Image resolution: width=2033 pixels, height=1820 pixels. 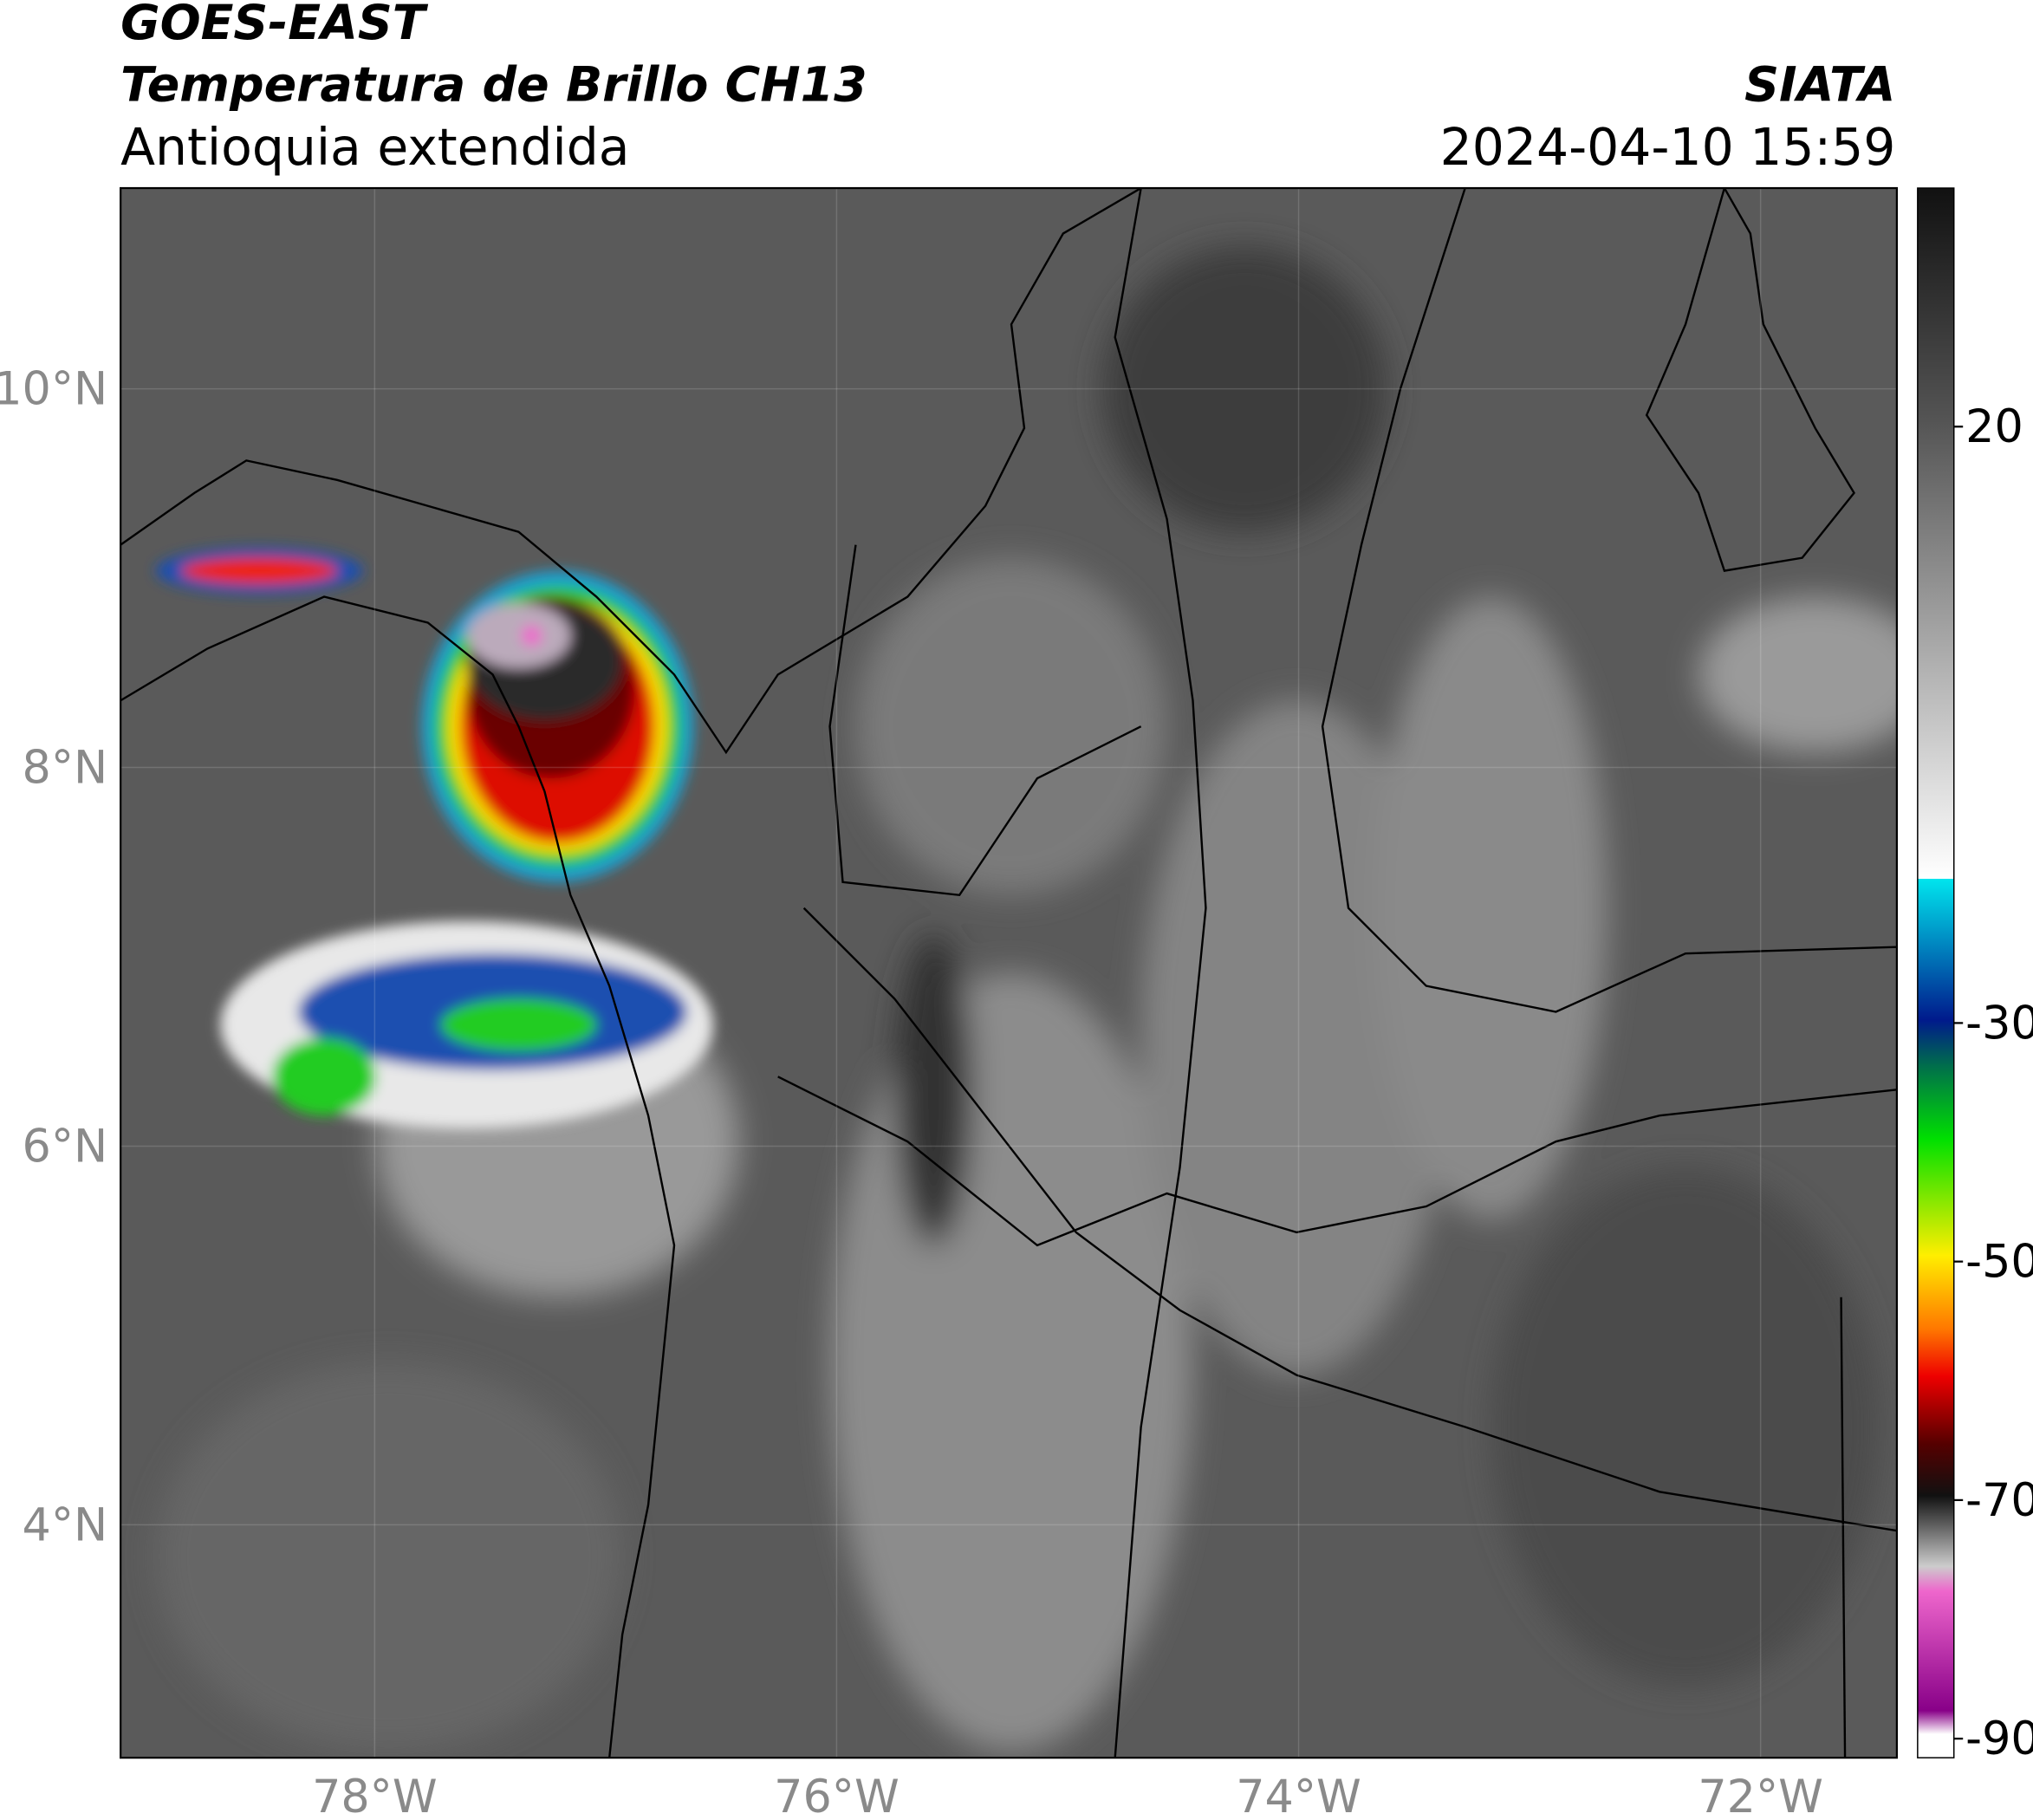 What do you see at coordinates (65, 1146) in the screenshot?
I see `y-tick-label: 6°N` at bounding box center [65, 1146].